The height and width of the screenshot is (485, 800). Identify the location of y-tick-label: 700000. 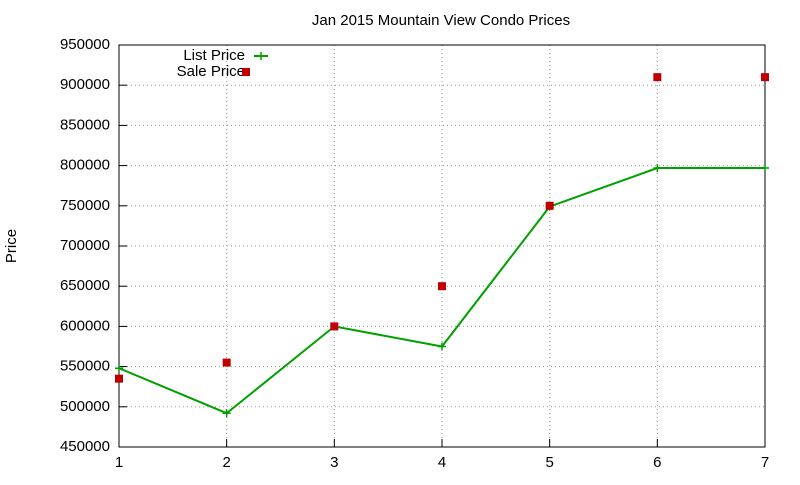
(85, 245).